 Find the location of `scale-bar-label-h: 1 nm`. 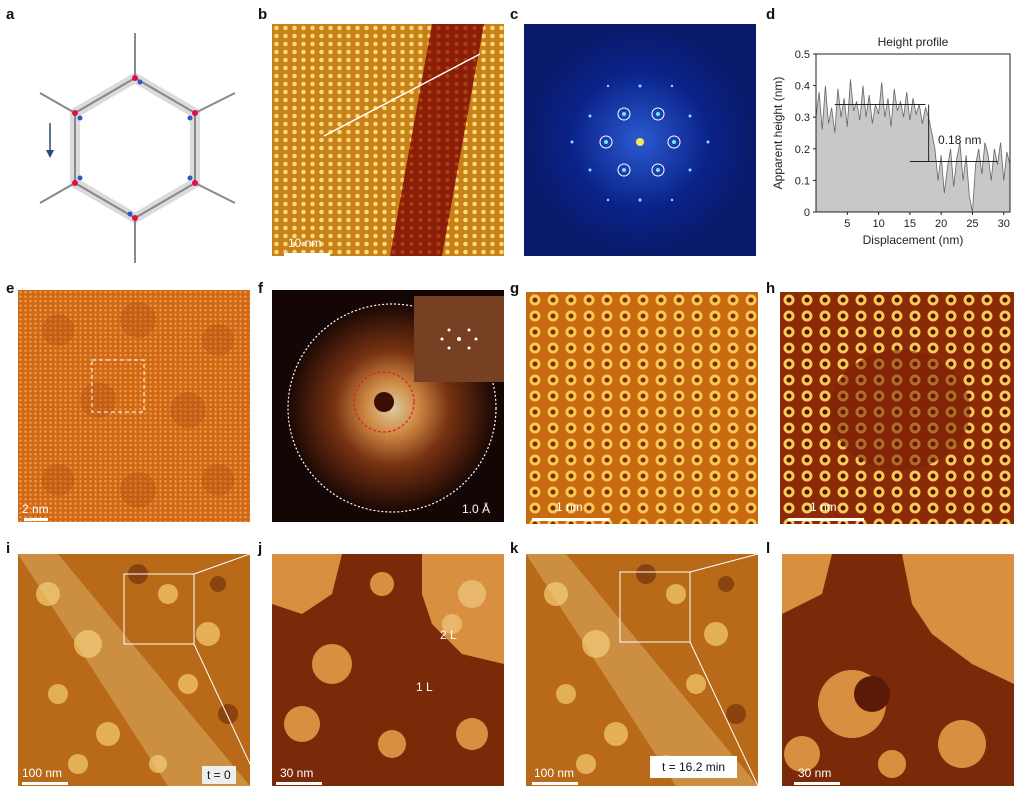

scale-bar-label-h: 1 nm is located at coordinates (823, 507).